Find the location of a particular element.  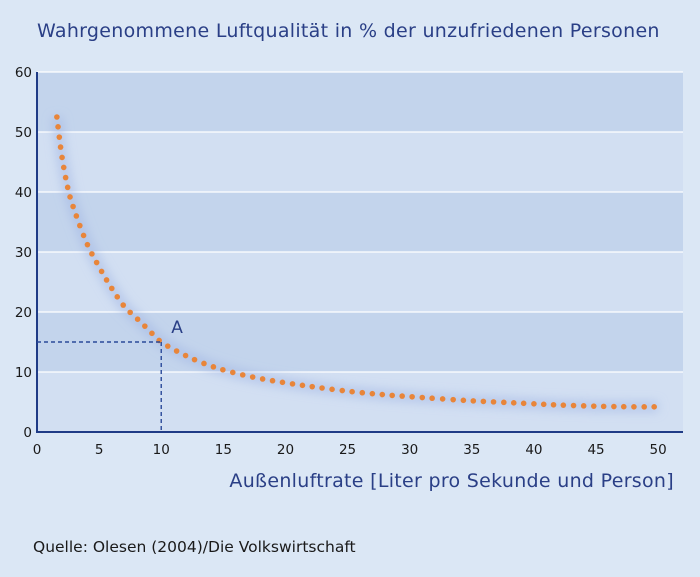

annotation-label: A is located at coordinates (177, 328).